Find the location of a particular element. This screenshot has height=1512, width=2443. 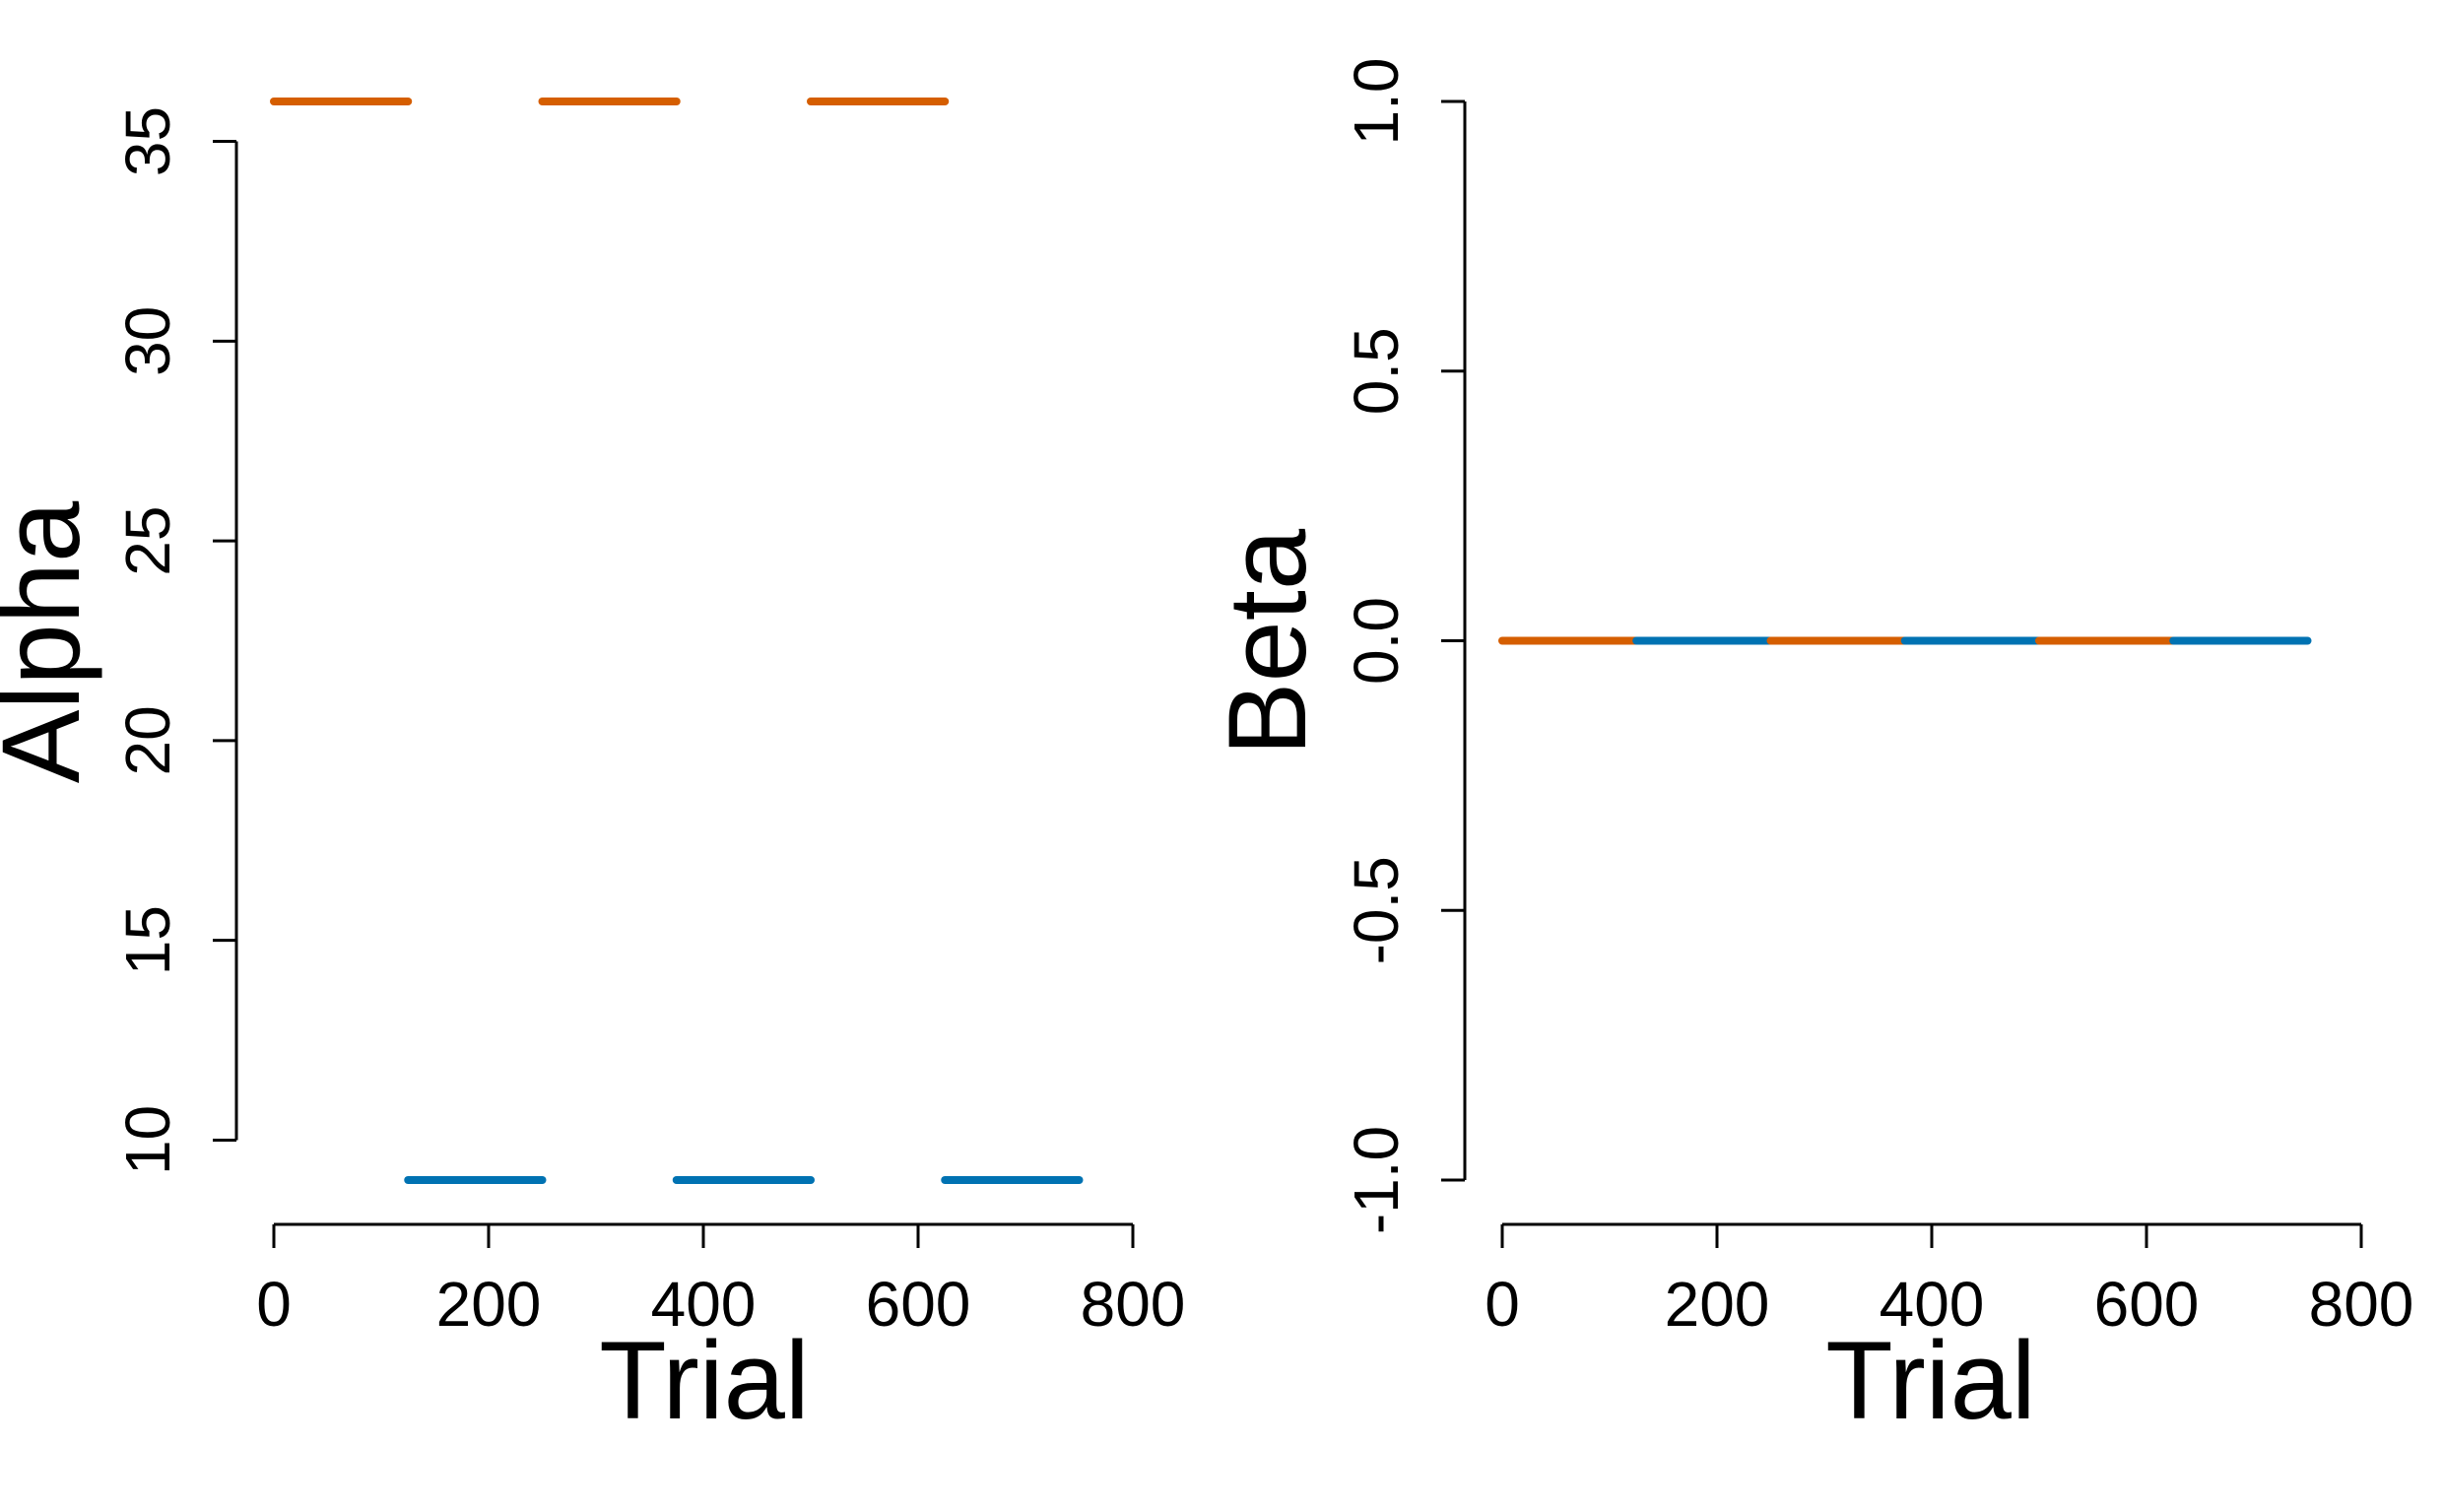

beta-y-axis-title: Beta is located at coordinates (1267, 642).